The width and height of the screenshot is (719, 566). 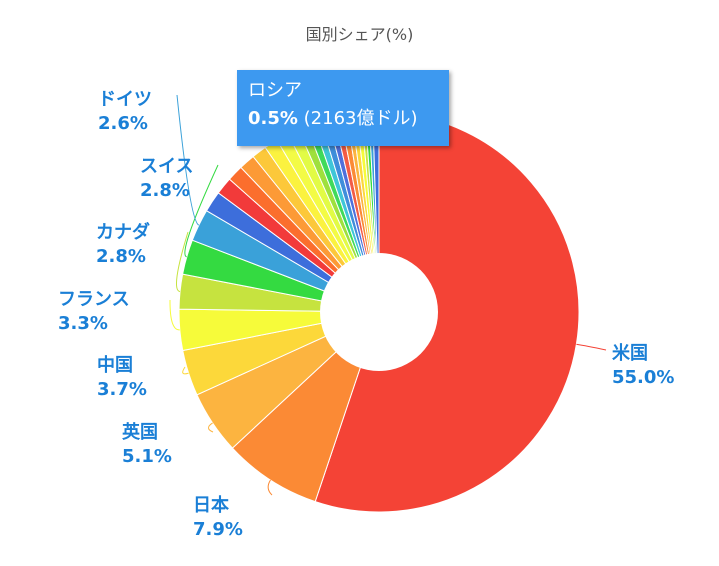 I want to click on label-china-value: 3.7%, so click(x=122, y=389).